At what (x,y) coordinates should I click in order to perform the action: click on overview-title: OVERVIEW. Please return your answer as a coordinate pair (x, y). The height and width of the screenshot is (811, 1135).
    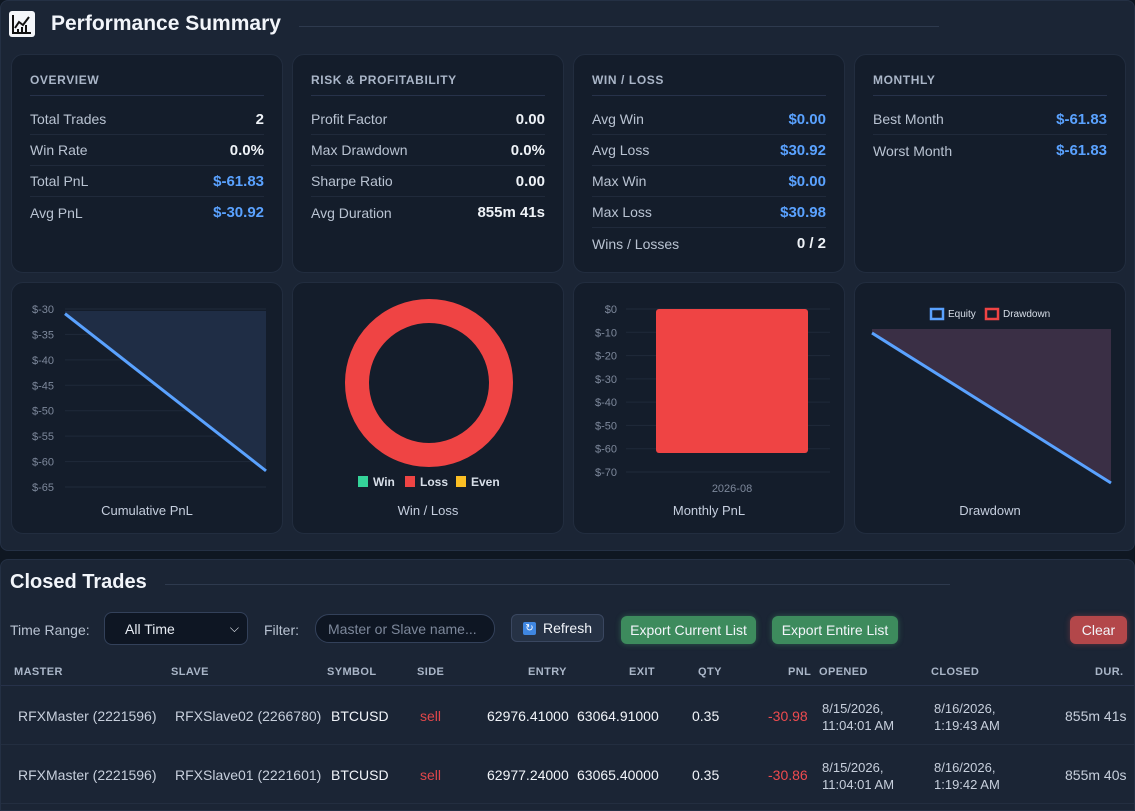
    Looking at the image, I should click on (147, 84).